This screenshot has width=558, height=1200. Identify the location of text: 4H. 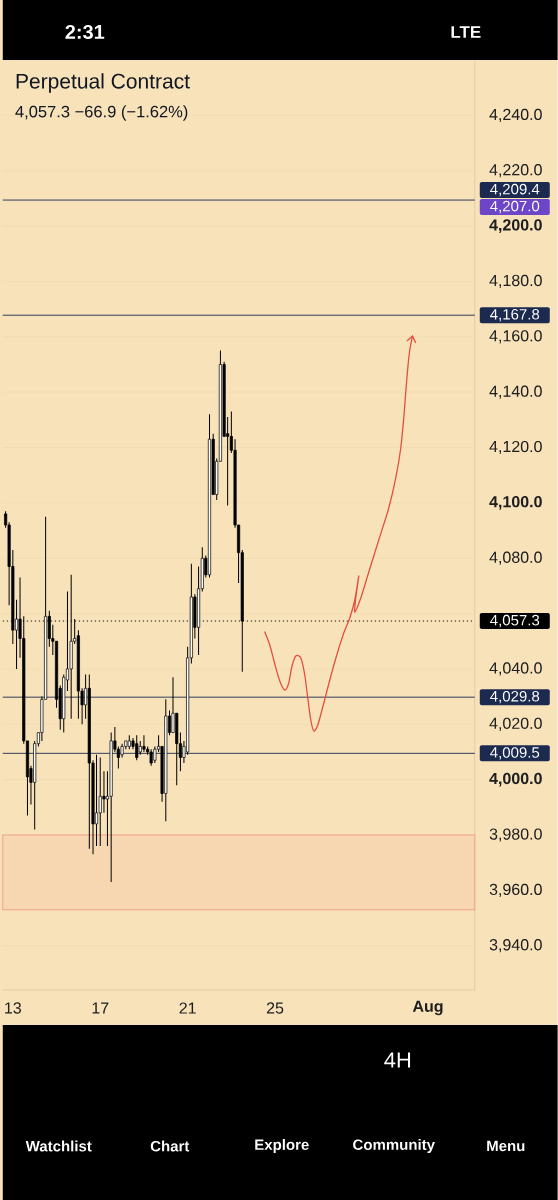
(397, 1060).